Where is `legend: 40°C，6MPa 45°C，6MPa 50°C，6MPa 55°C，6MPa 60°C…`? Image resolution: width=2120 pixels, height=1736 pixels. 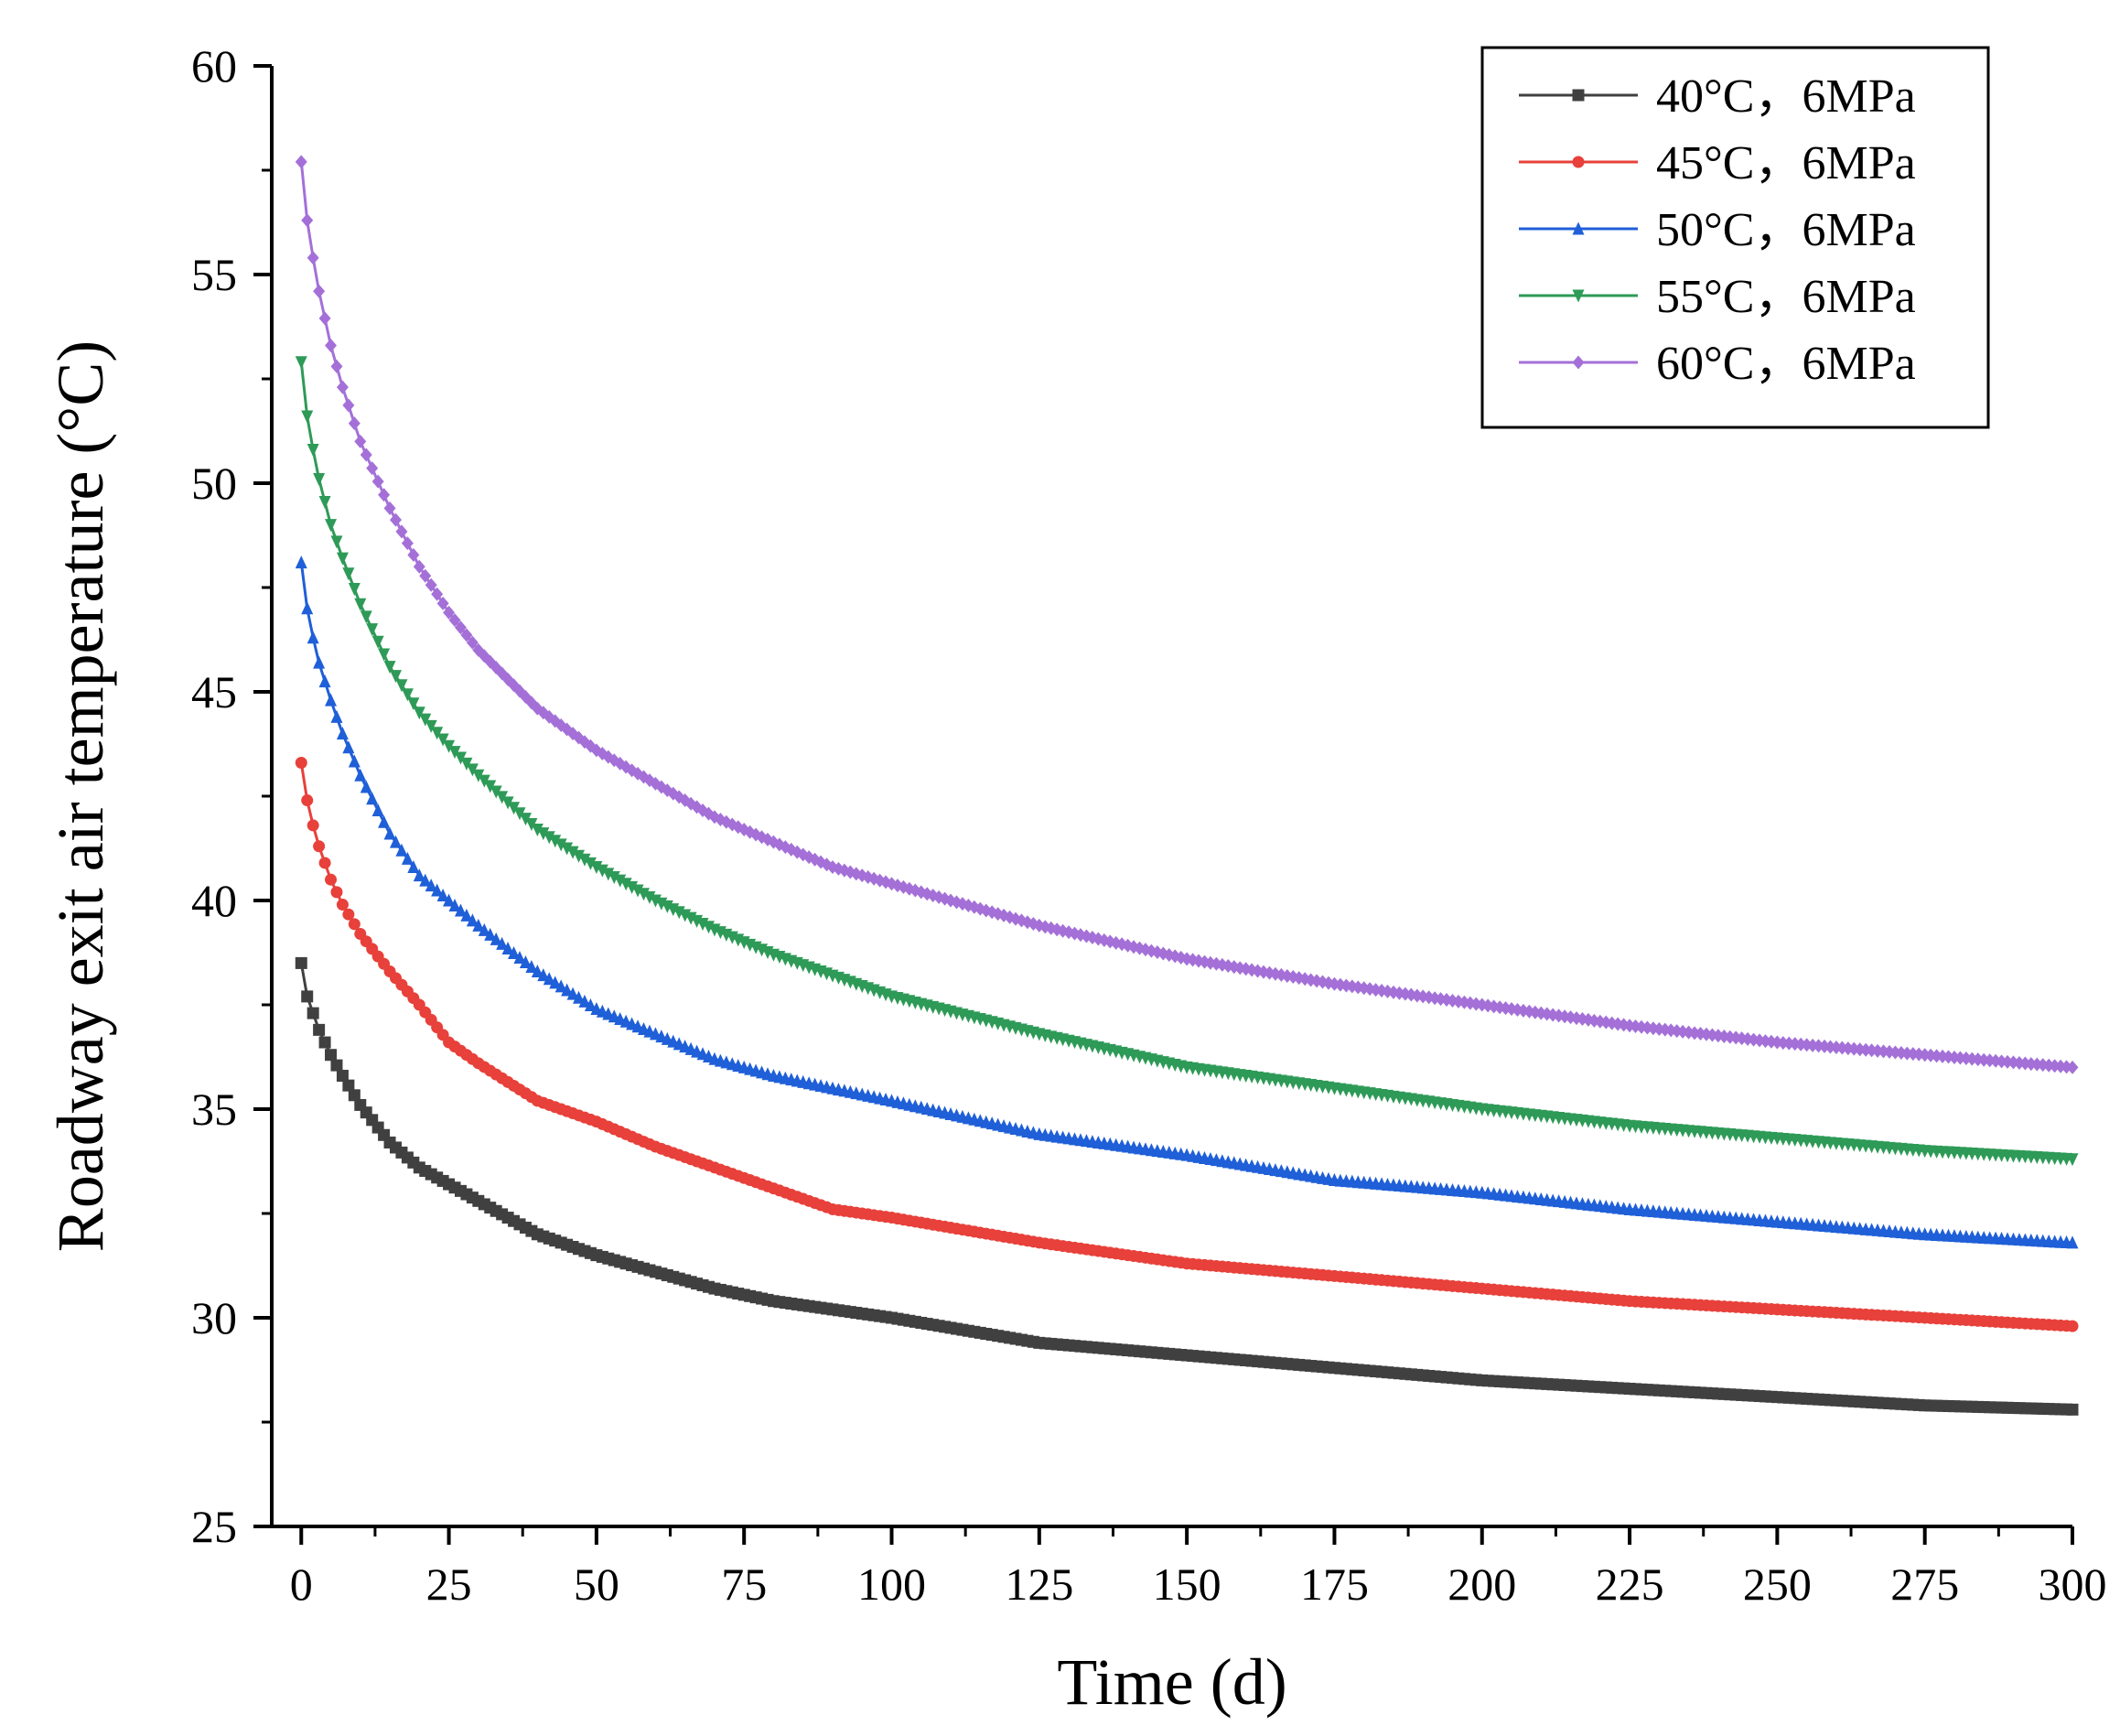
legend: 40°C，6MPa 45°C，6MPa 50°C，6MPa 55°C，6MPa 60°C… is located at coordinates (1735, 238).